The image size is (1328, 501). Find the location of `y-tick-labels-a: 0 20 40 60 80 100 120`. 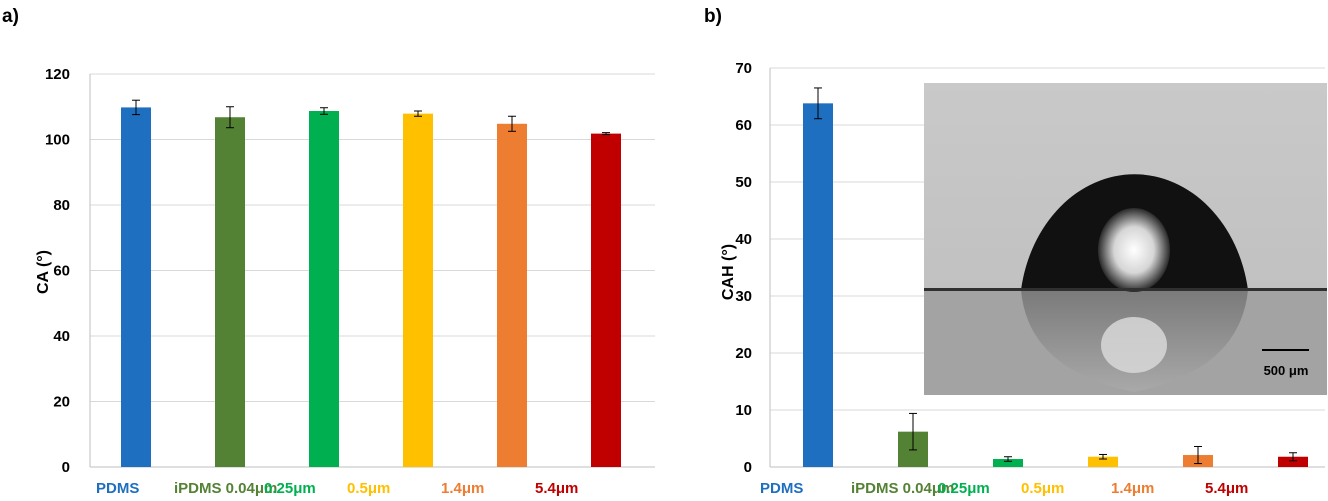

y-tick-labels-a: 0 20 40 60 80 100 120 is located at coordinates (57, 271).